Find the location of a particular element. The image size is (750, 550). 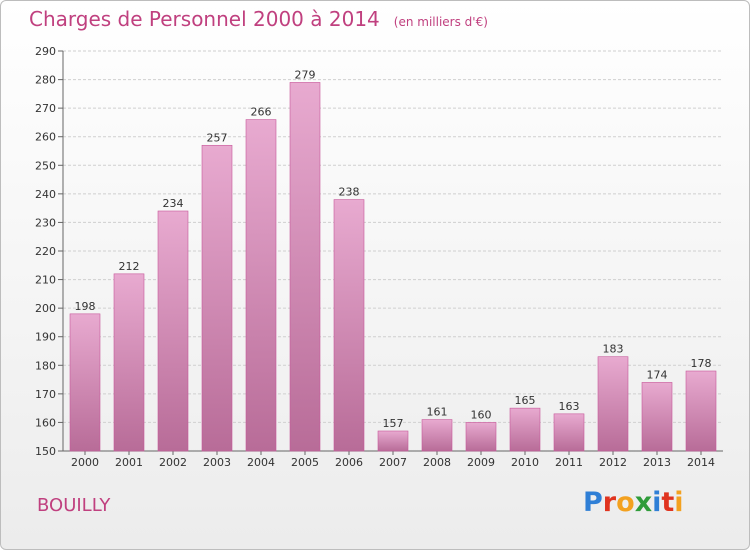

data-label: 165 is located at coordinates (525, 400).